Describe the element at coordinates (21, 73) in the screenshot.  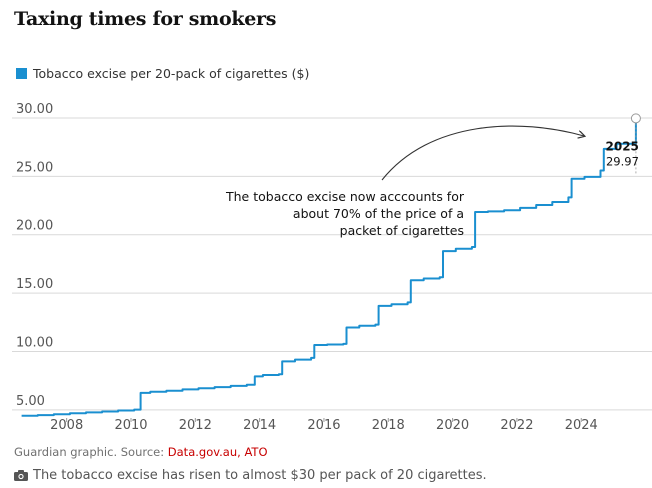
I see `legend-swatch` at that location.